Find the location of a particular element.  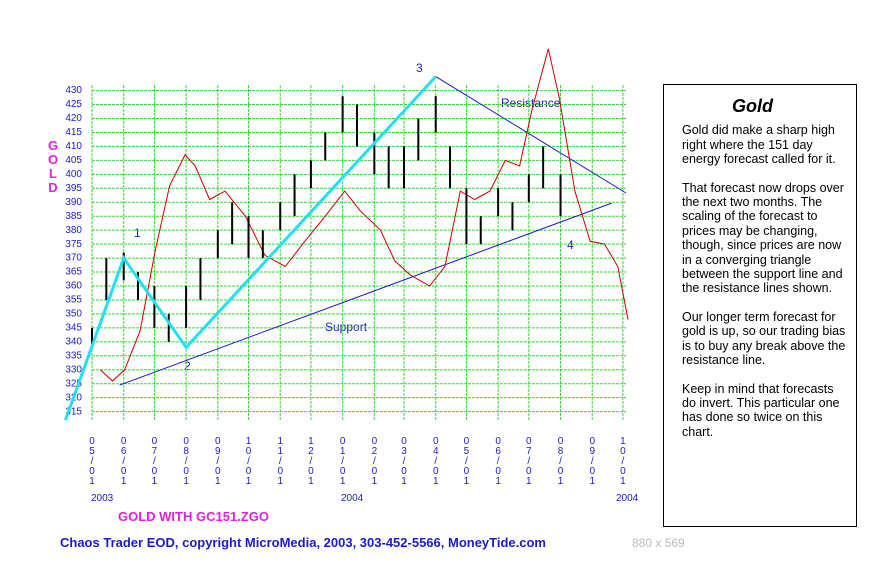

wave-label: 3 is located at coordinates (419, 68).